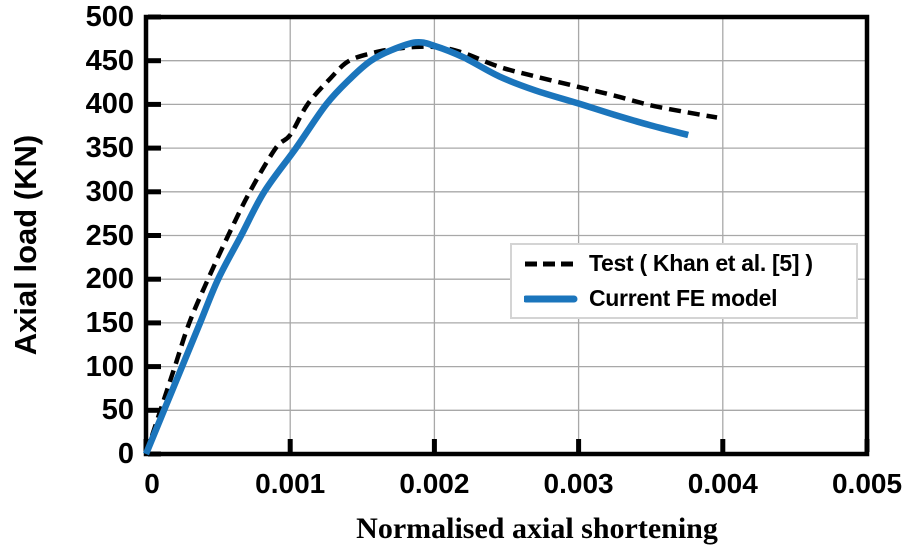 This screenshot has height=556, width=903. Describe the element at coordinates (867, 483) in the screenshot. I see `x-axis-tick-label: 0.005` at that location.